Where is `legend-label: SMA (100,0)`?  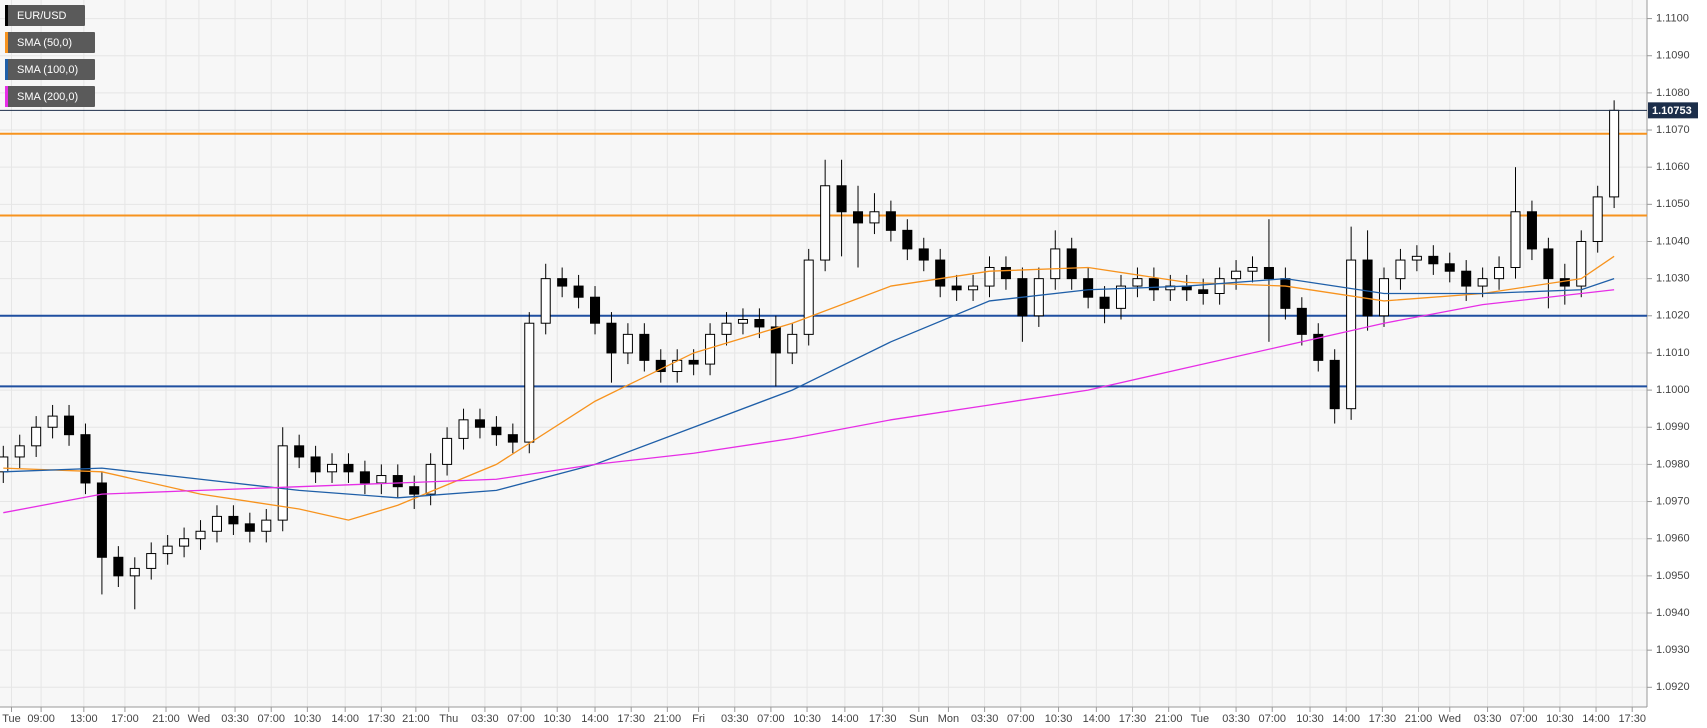
legend-label: SMA (100,0) is located at coordinates (47, 70).